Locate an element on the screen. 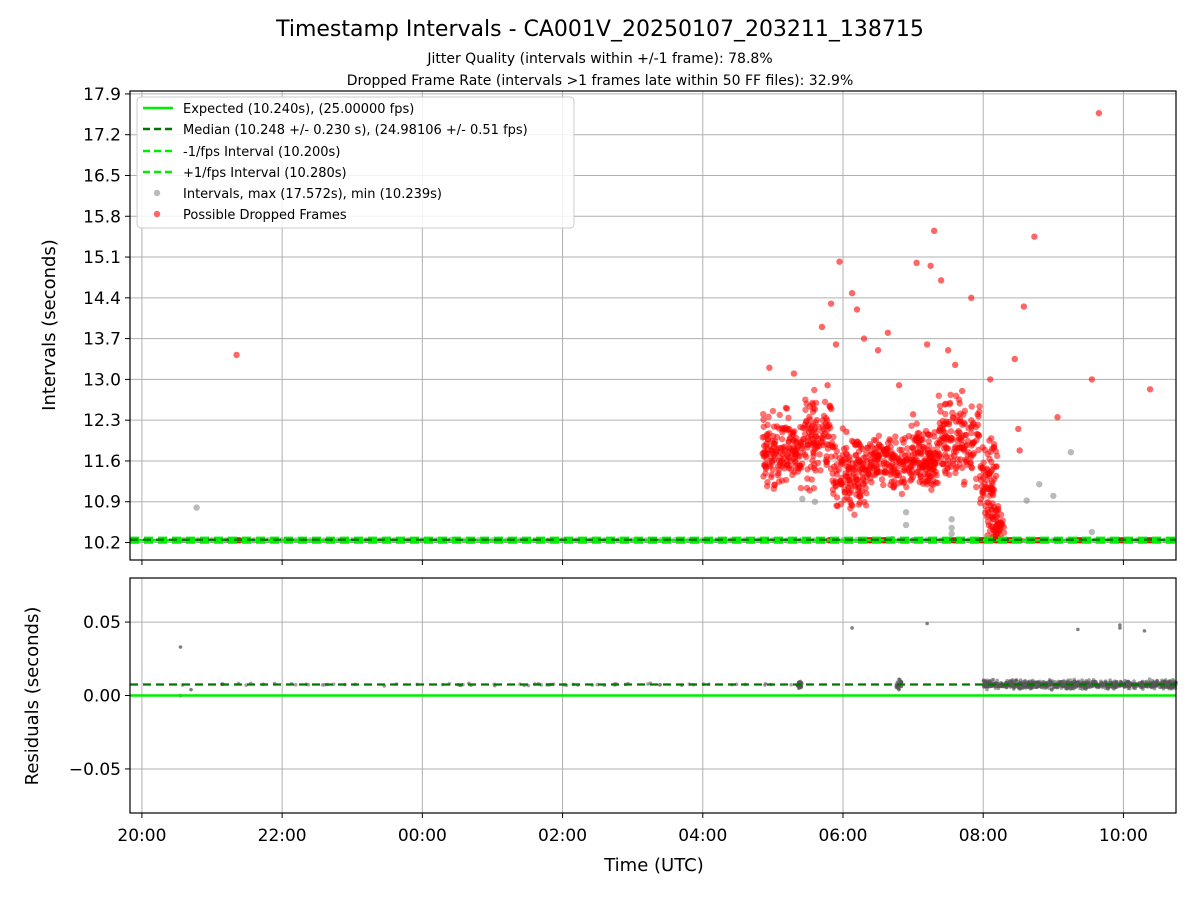  top-y-tick-label: 15.1 is located at coordinates (102, 258).